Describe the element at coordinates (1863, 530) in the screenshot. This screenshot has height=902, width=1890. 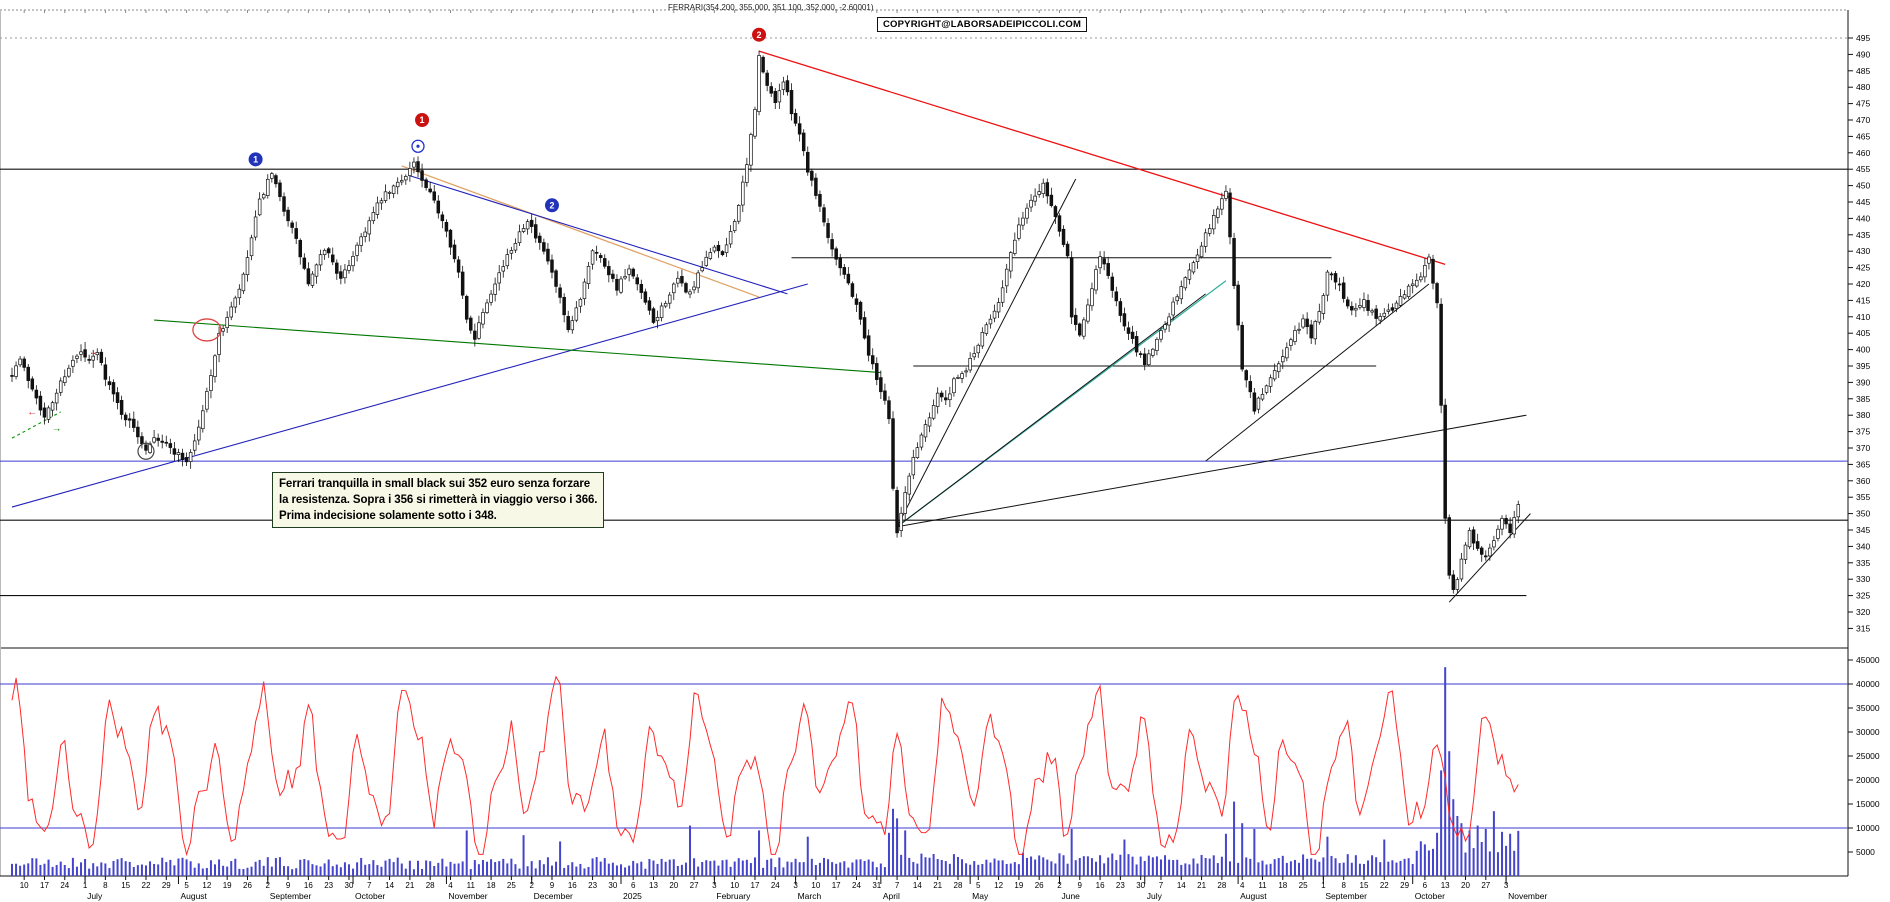
I see `svg-text: 345` at that location.